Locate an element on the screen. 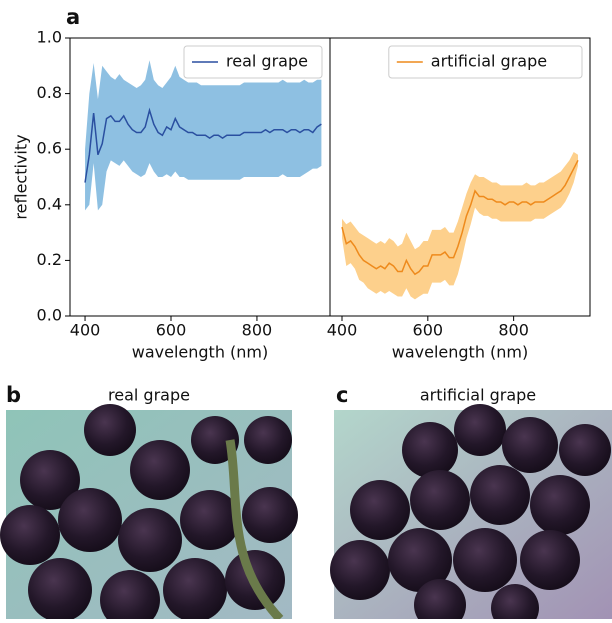  y-tick-label: 0.2 is located at coordinates (49, 259).